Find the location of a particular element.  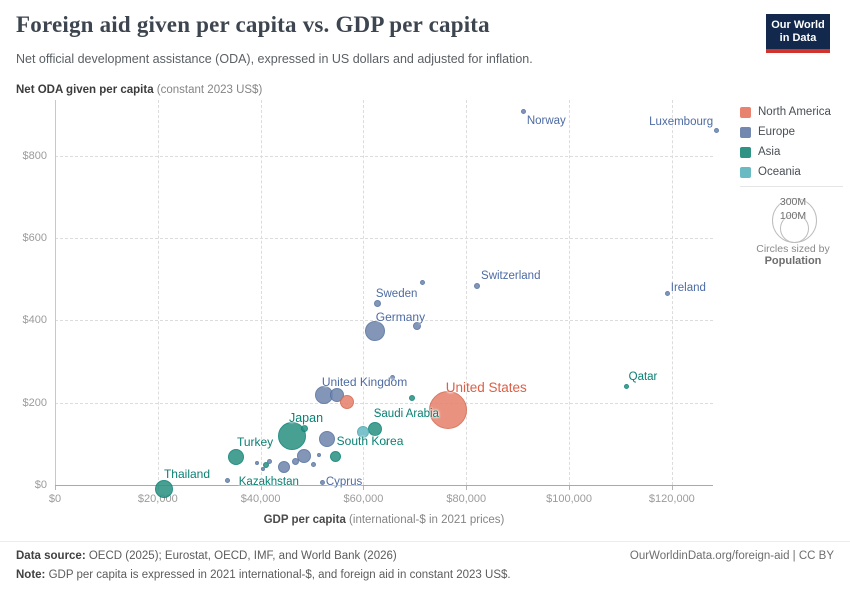

owid-logo: Our World in Data is located at coordinates (798, 33).